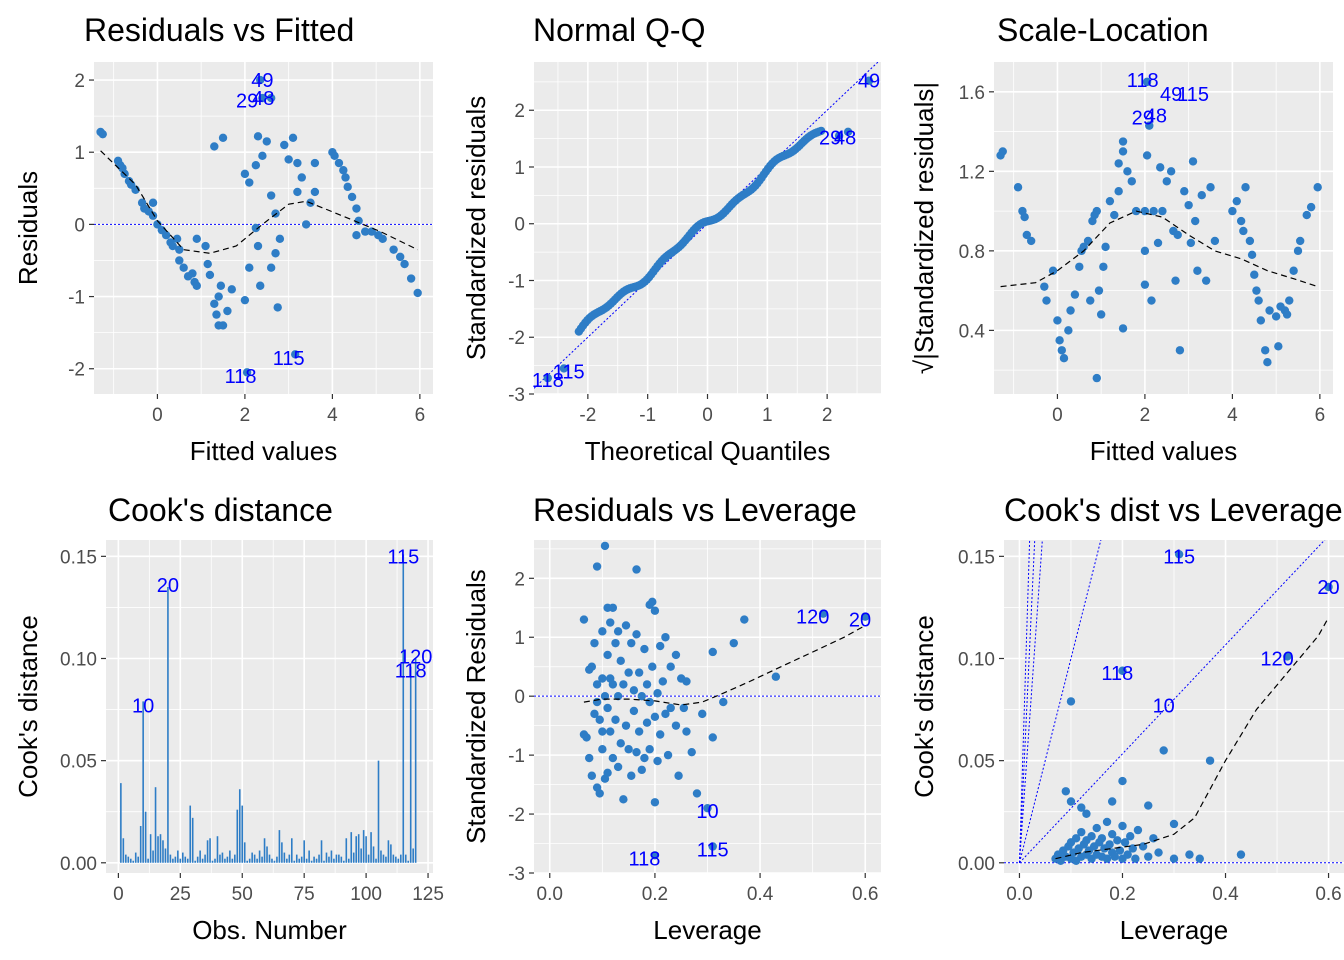 This screenshot has width=1344, height=960. I want to click on y-tick-label: -1, so click(516, 281).